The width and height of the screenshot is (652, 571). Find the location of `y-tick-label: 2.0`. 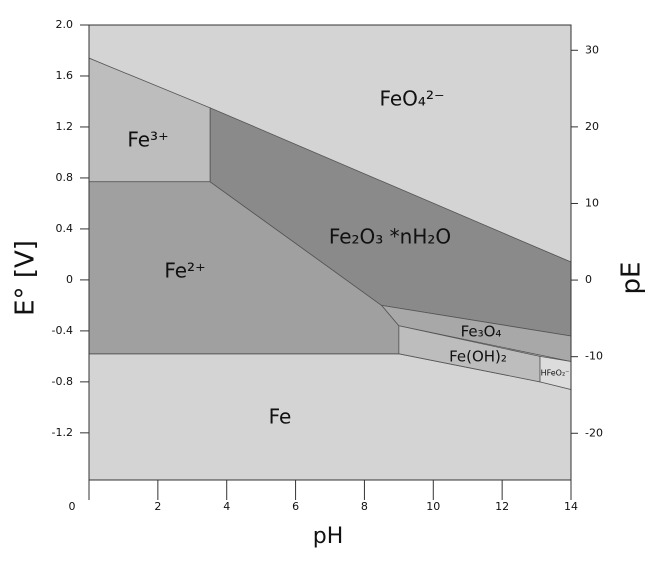

y-tick-label: 2.0 is located at coordinates (65, 24).